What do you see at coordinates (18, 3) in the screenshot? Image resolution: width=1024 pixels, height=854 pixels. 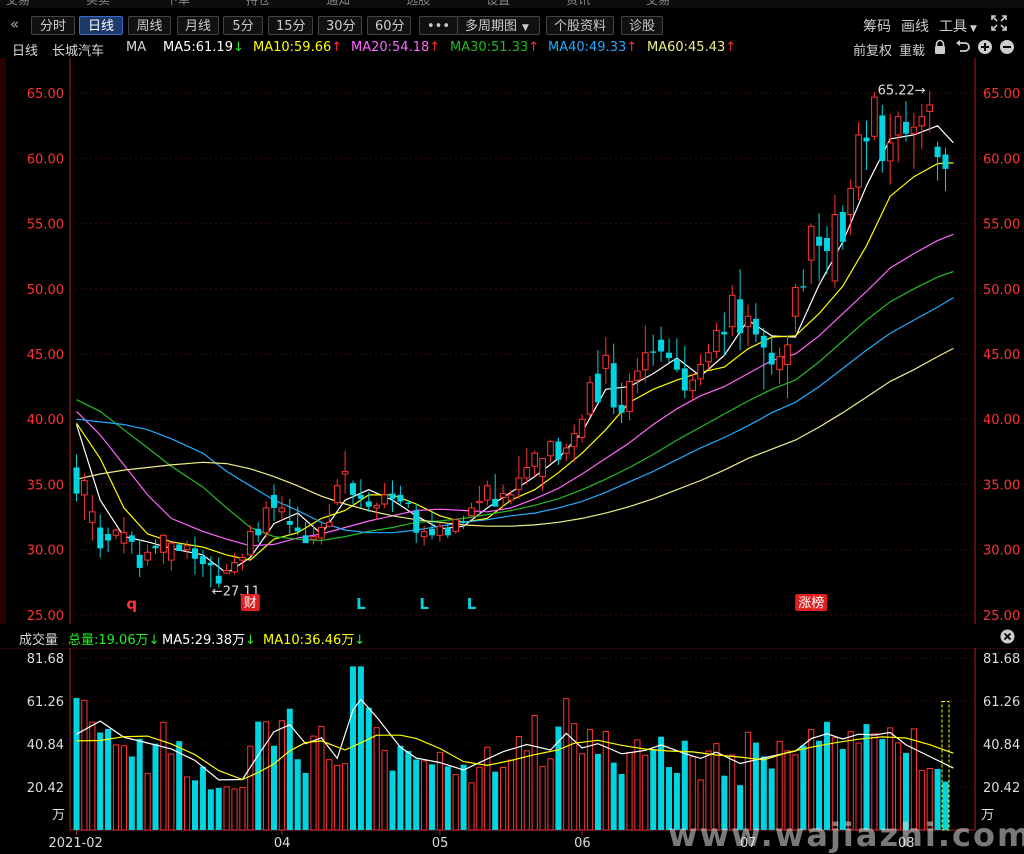 I see `top-menu-item: 交易` at bounding box center [18, 3].